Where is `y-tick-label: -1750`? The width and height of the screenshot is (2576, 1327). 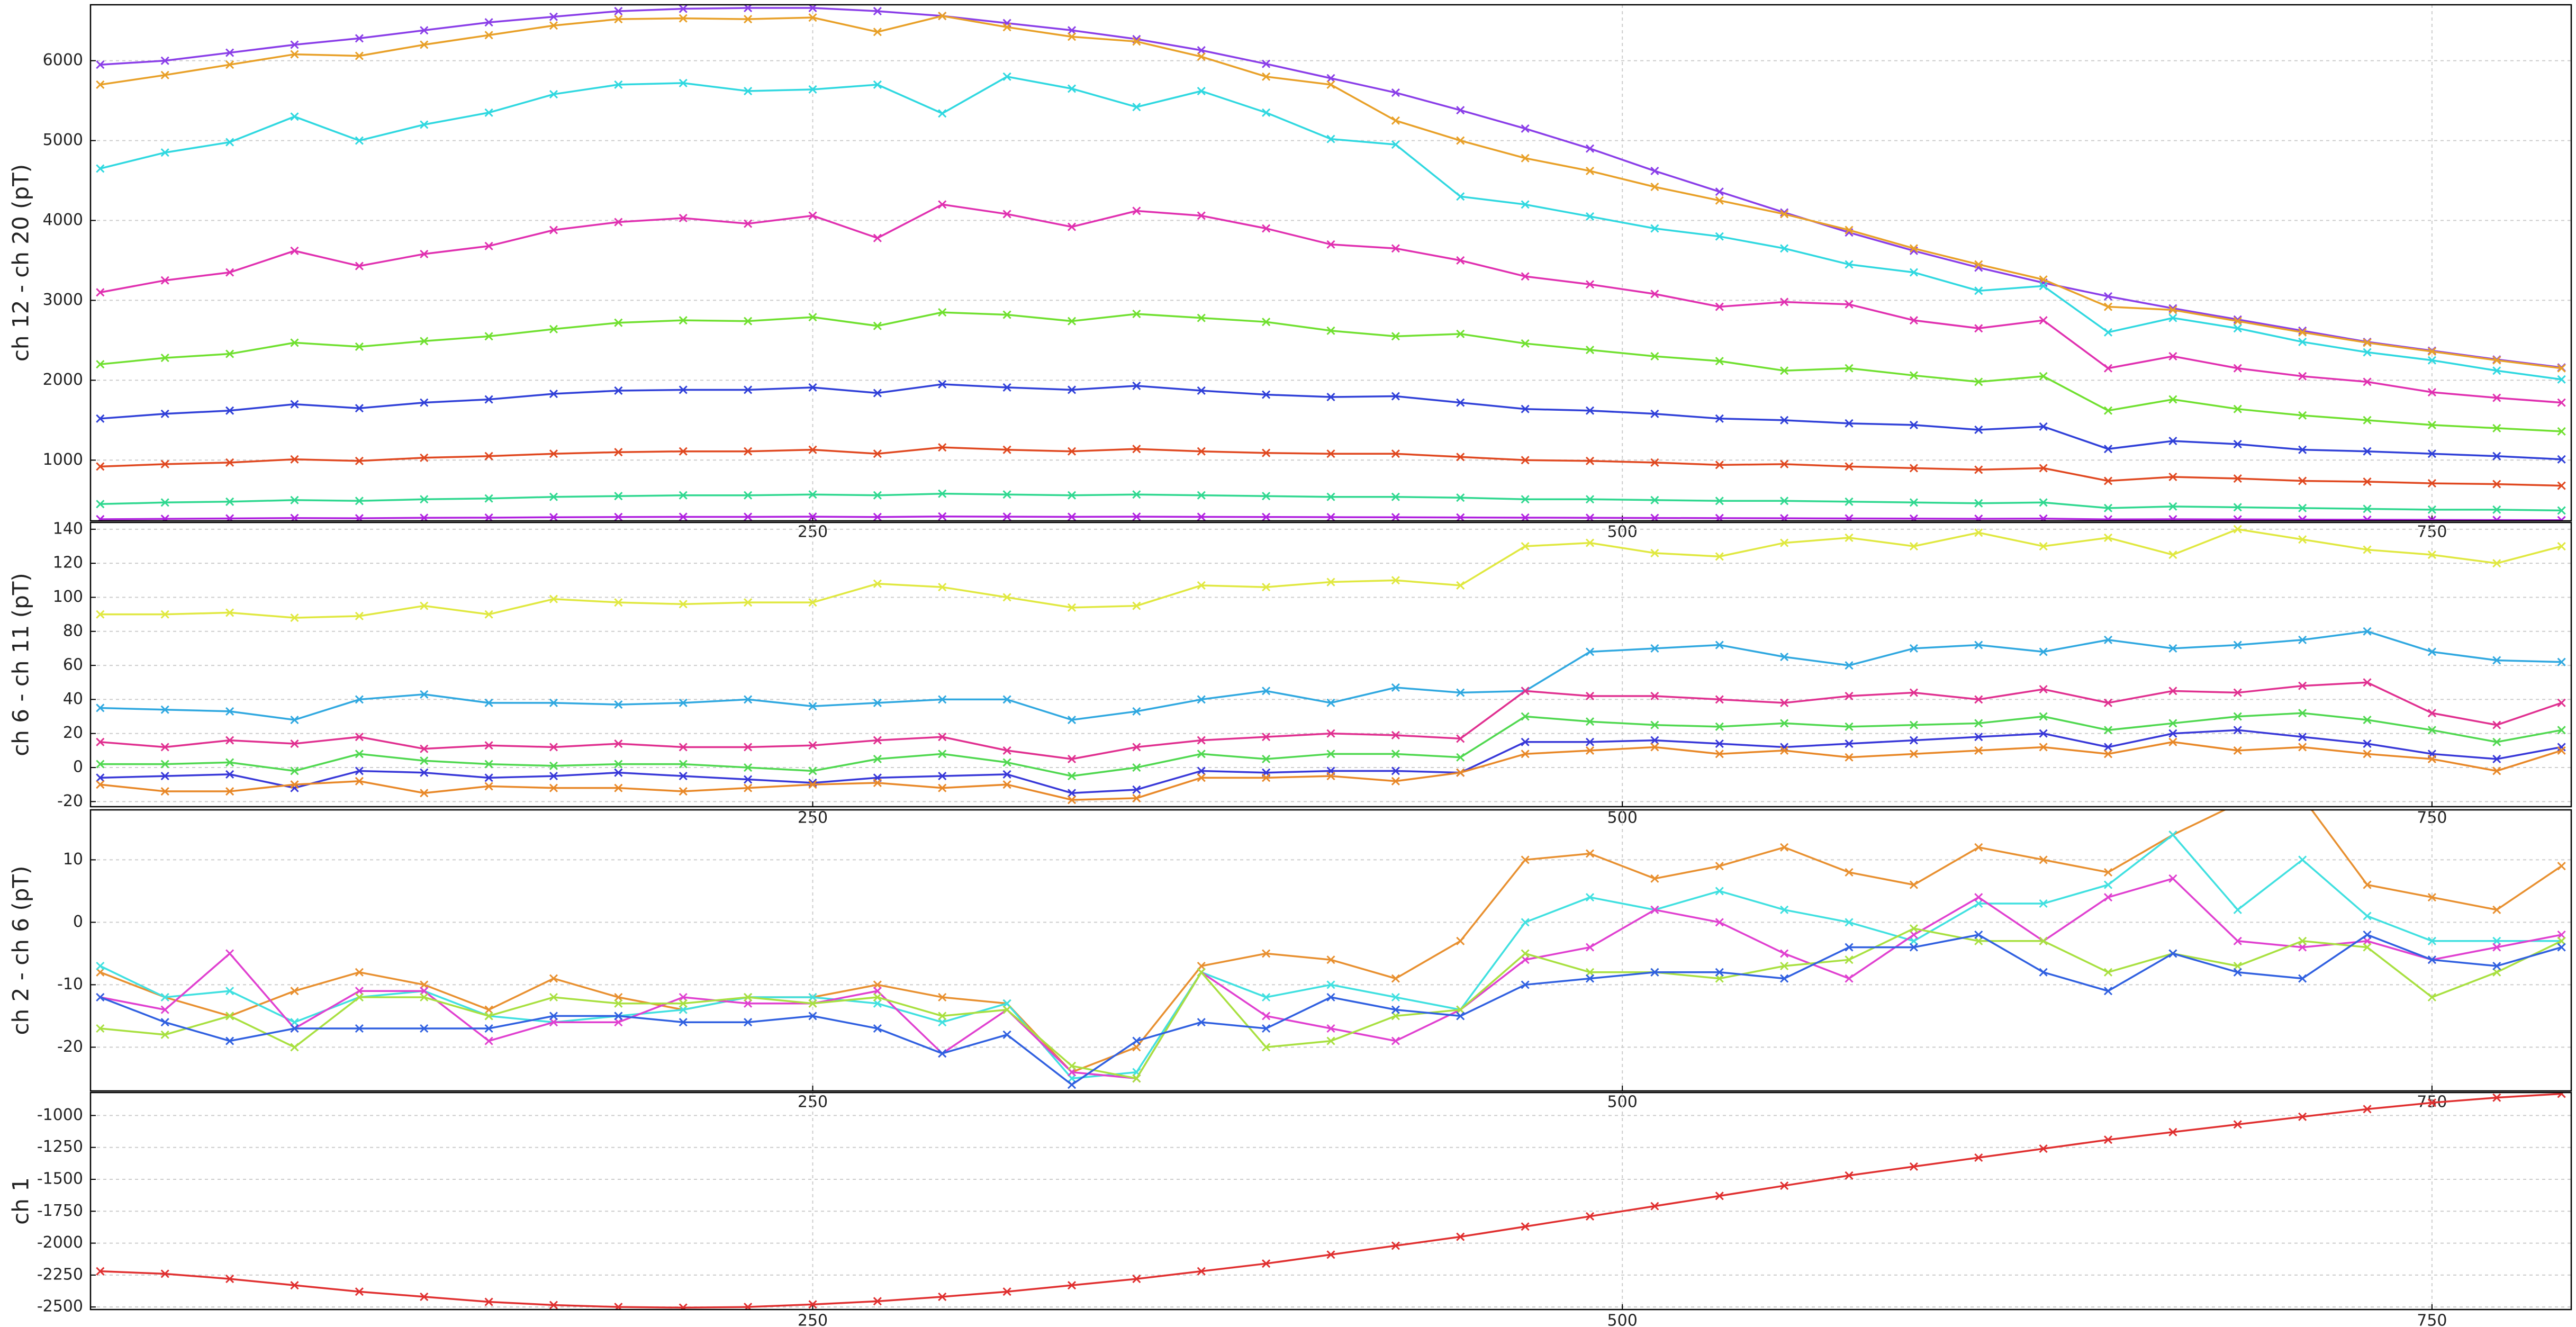
y-tick-label: -1750 is located at coordinates (60, 1211).